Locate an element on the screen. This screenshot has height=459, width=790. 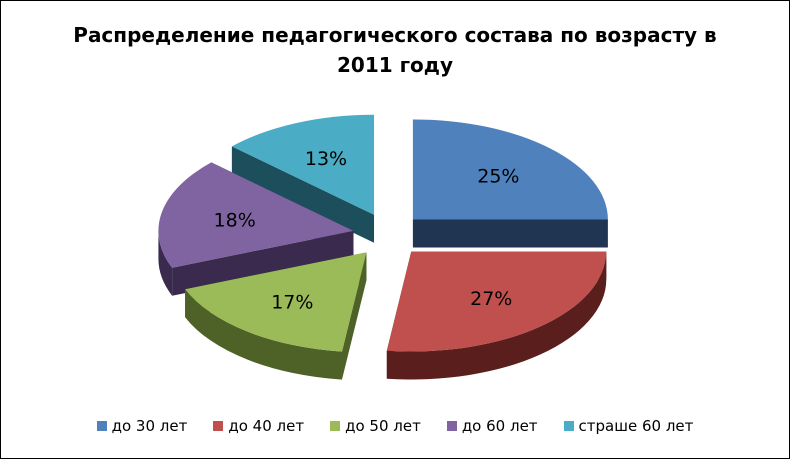
legend-item-1: до 40 лет is located at coordinates (258, 426).